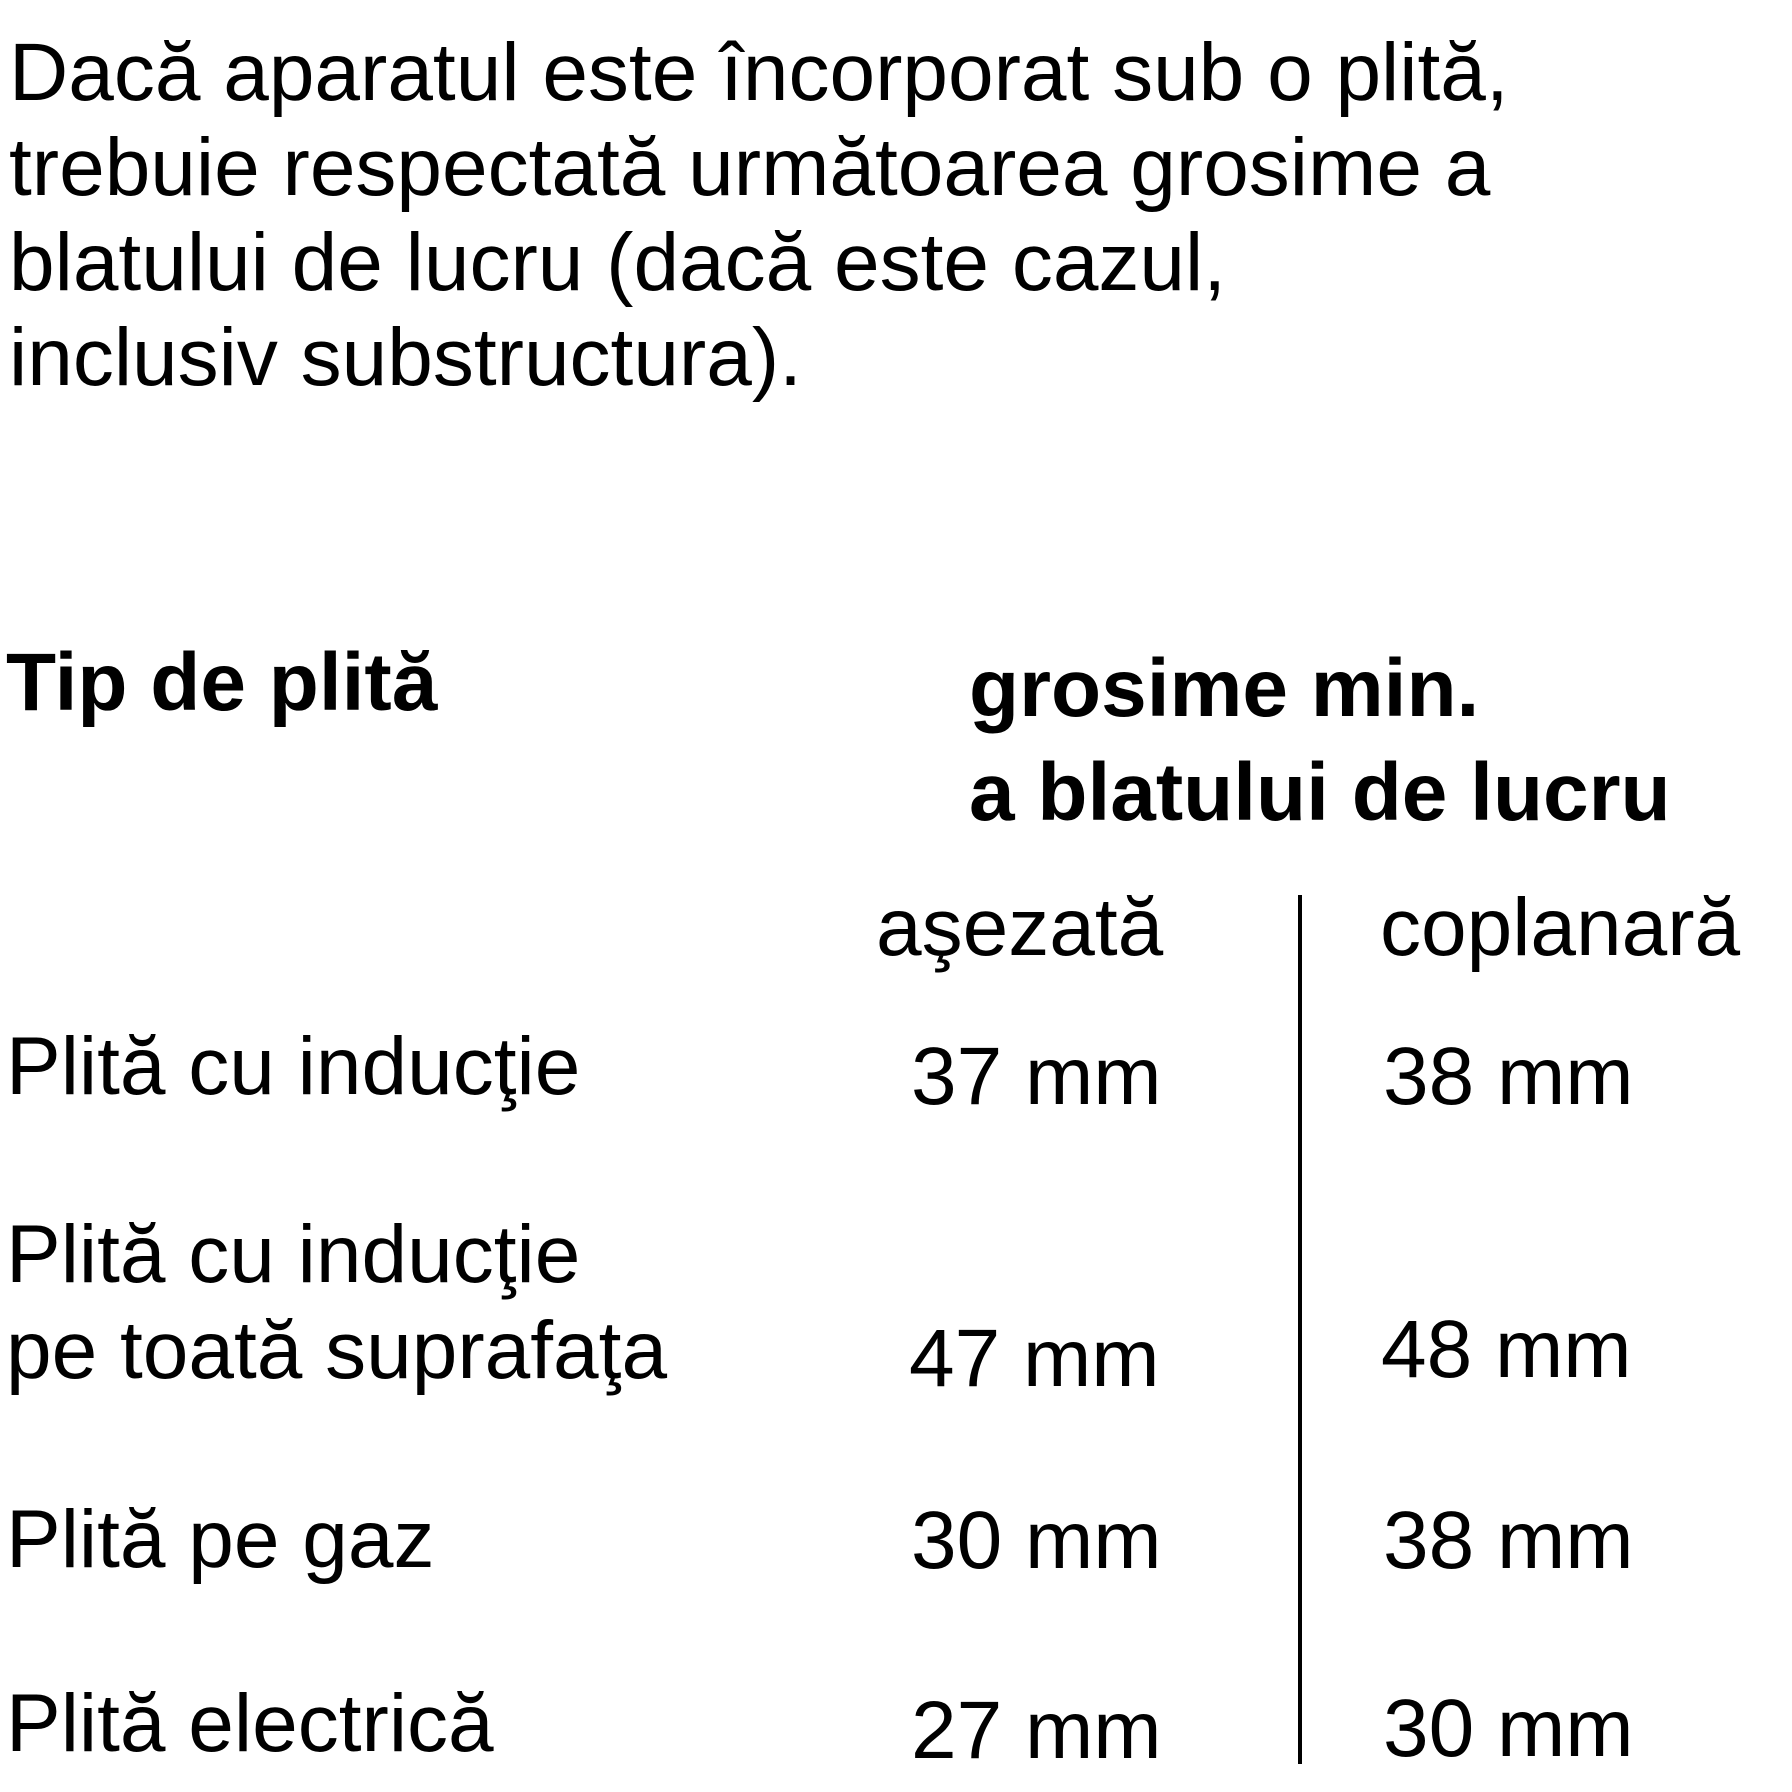  What do you see at coordinates (618, 262) in the screenshot?
I see `intro-line: blatului de lucru (dacă este cazul,` at bounding box center [618, 262].